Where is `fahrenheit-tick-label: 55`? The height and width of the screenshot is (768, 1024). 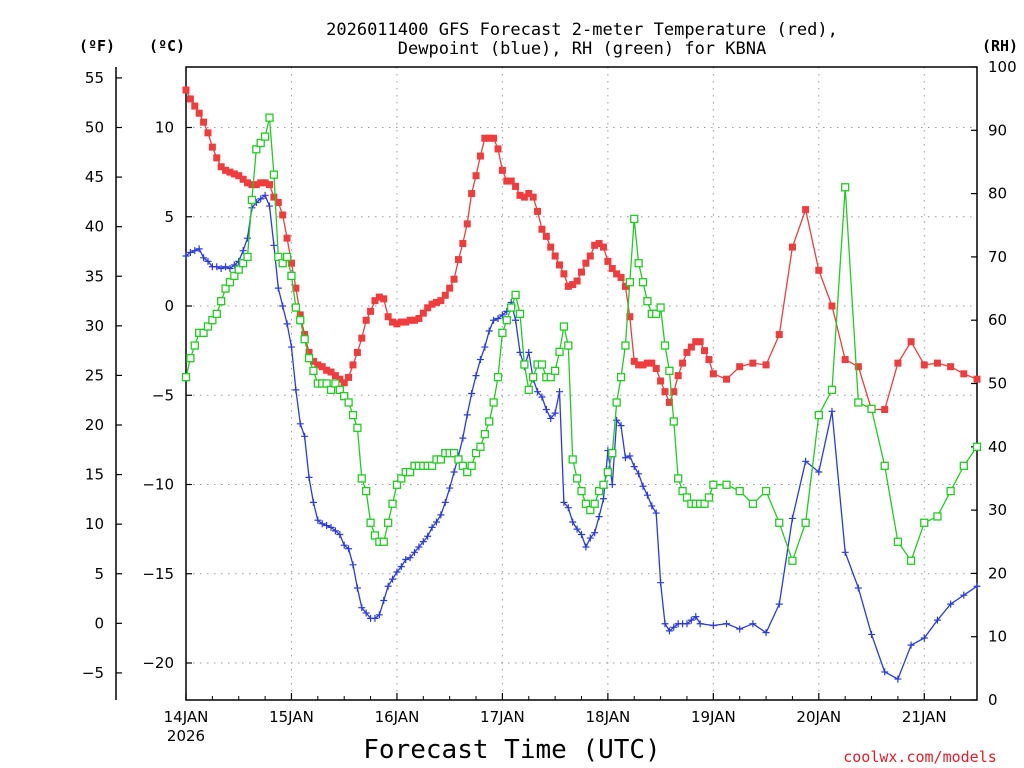 fahrenheit-tick-label: 55 is located at coordinates (94, 78).